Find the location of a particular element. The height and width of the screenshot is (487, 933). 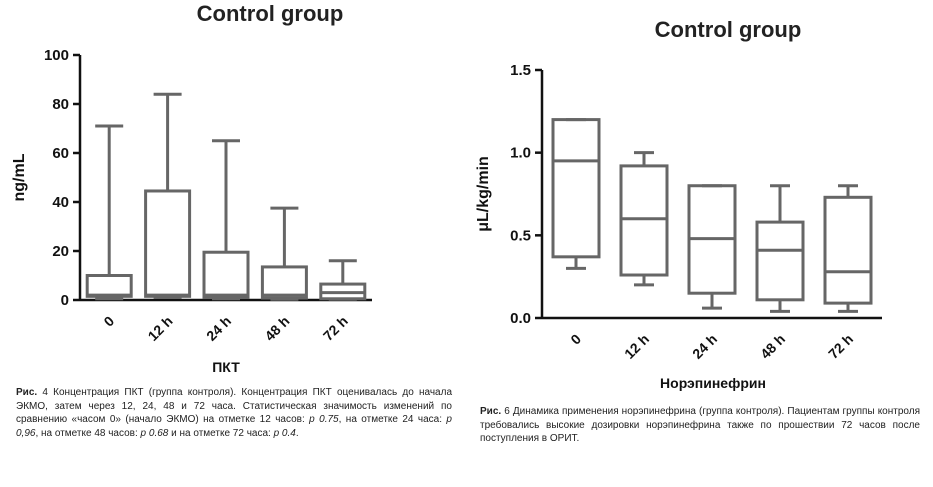

caption-text-3: , на отметке 48 часов: is located at coordinates (88, 433).